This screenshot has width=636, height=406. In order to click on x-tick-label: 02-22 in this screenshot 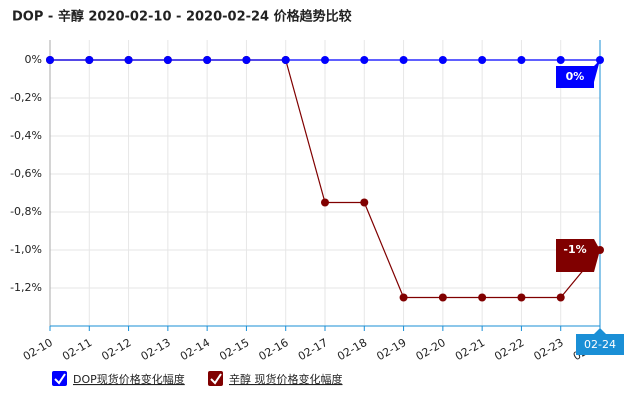, I will do `click(509, 349)`.